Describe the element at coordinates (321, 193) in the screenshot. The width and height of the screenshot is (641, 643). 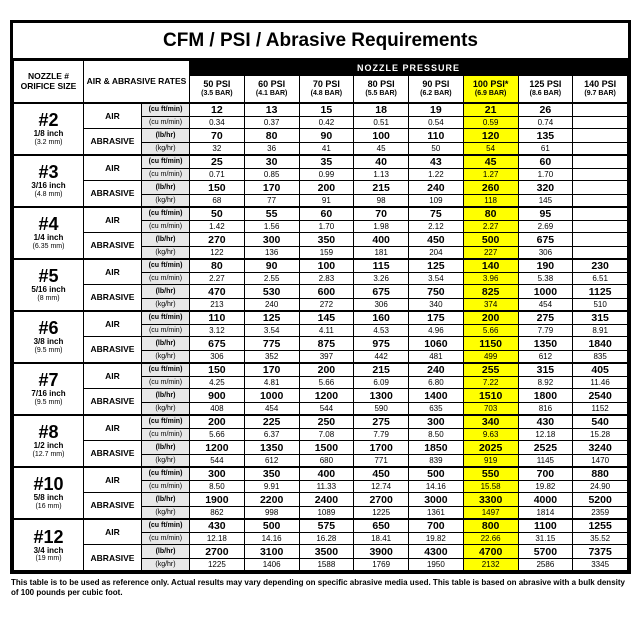
I see `table-row: ABRASIVE (lb/hr) 150 170 200 215 240 260 320` at that location.